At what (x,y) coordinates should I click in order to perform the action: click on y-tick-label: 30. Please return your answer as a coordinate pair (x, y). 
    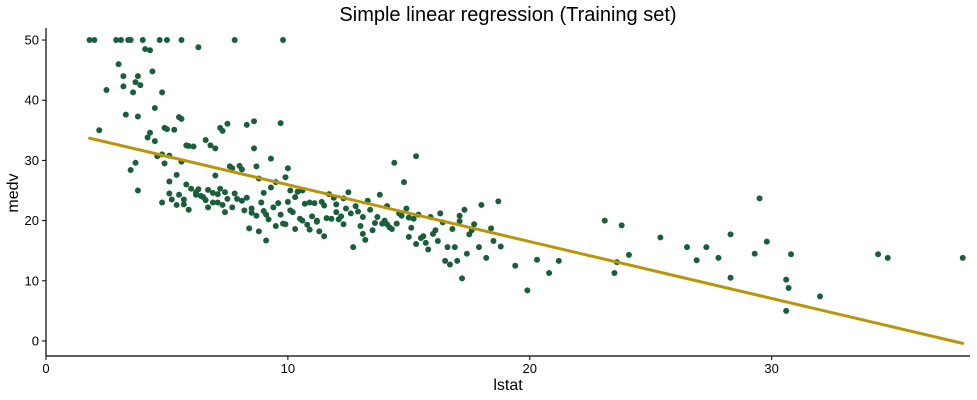
    Looking at the image, I should click on (32, 160).